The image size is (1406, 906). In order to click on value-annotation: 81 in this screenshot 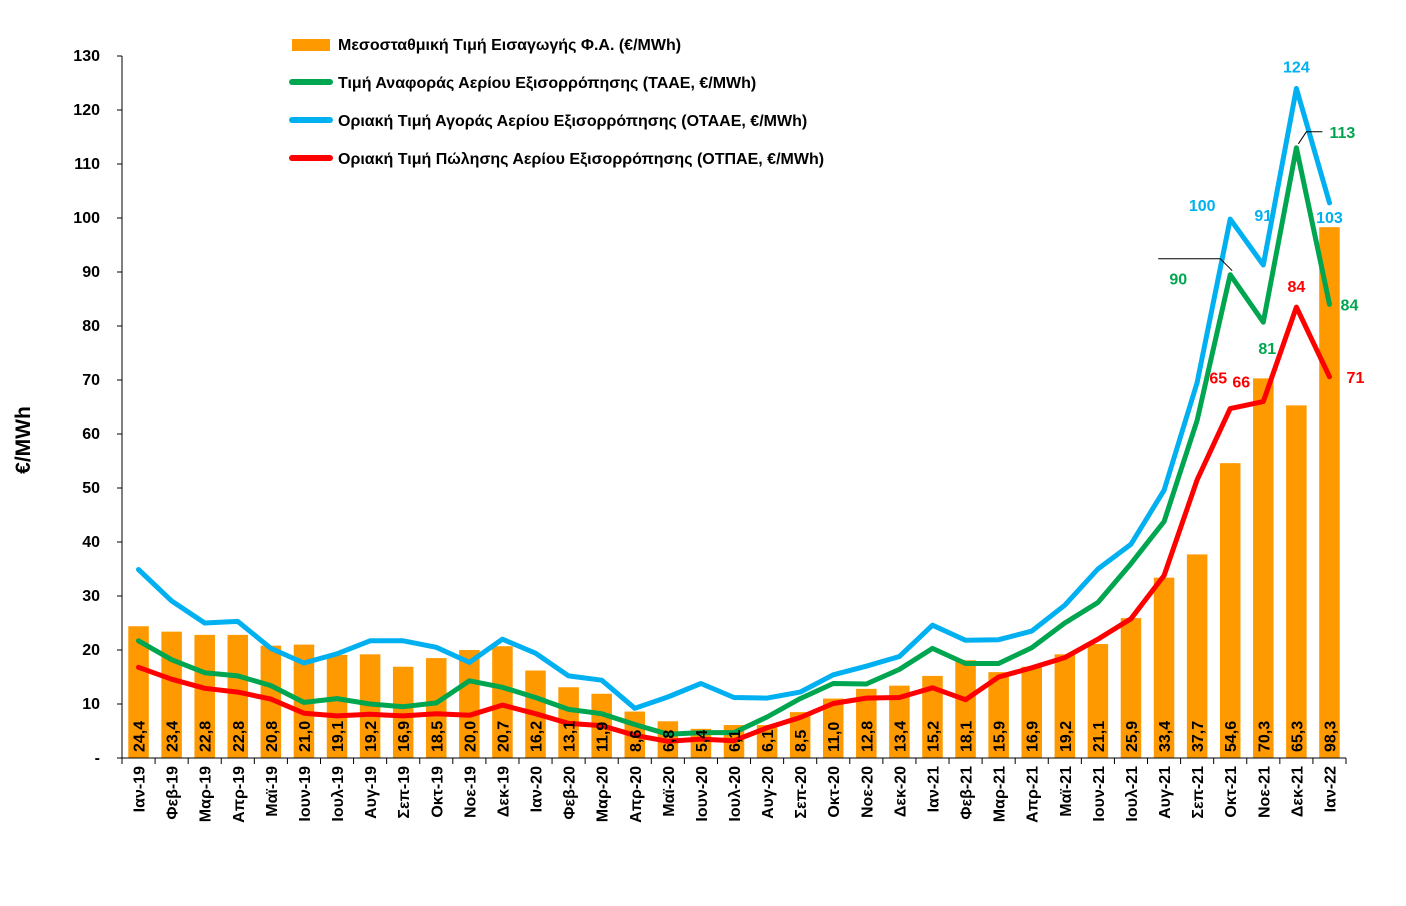, I will do `click(1267, 349)`.